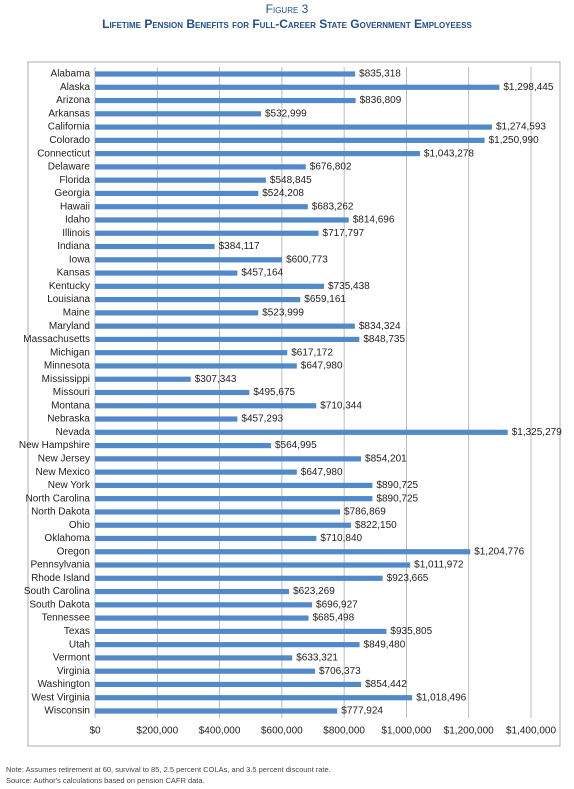  I want to click on value-label: $717,797, so click(344, 233).